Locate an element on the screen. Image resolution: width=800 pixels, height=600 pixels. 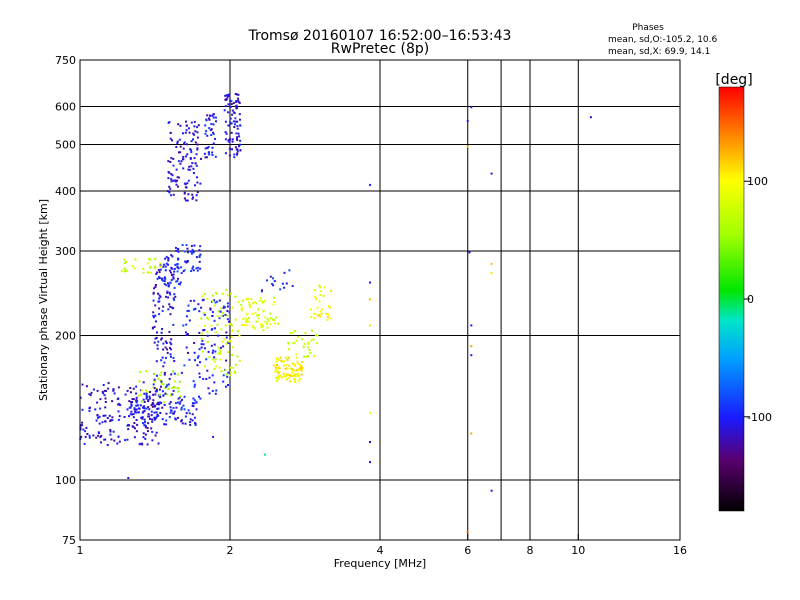
chart-title: Tromsø 20160107 16:52:00–16:53:43 is located at coordinates (380, 36).